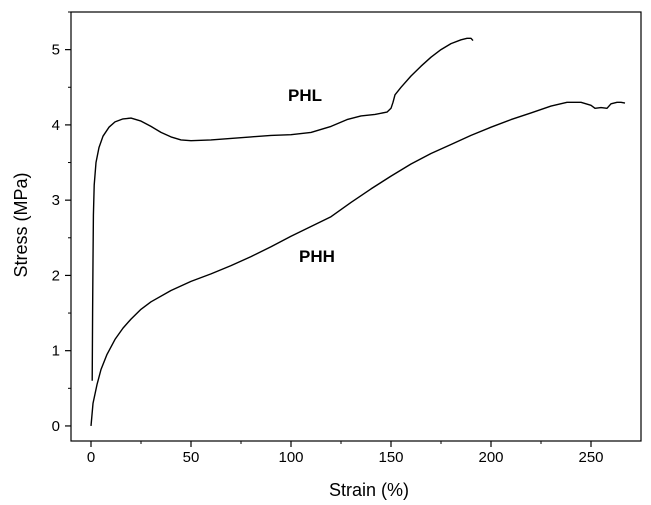 Image resolution: width=651 pixels, height=505 pixels. What do you see at coordinates (369, 490) in the screenshot?
I see `x-axis-label: Strain (%)` at bounding box center [369, 490].